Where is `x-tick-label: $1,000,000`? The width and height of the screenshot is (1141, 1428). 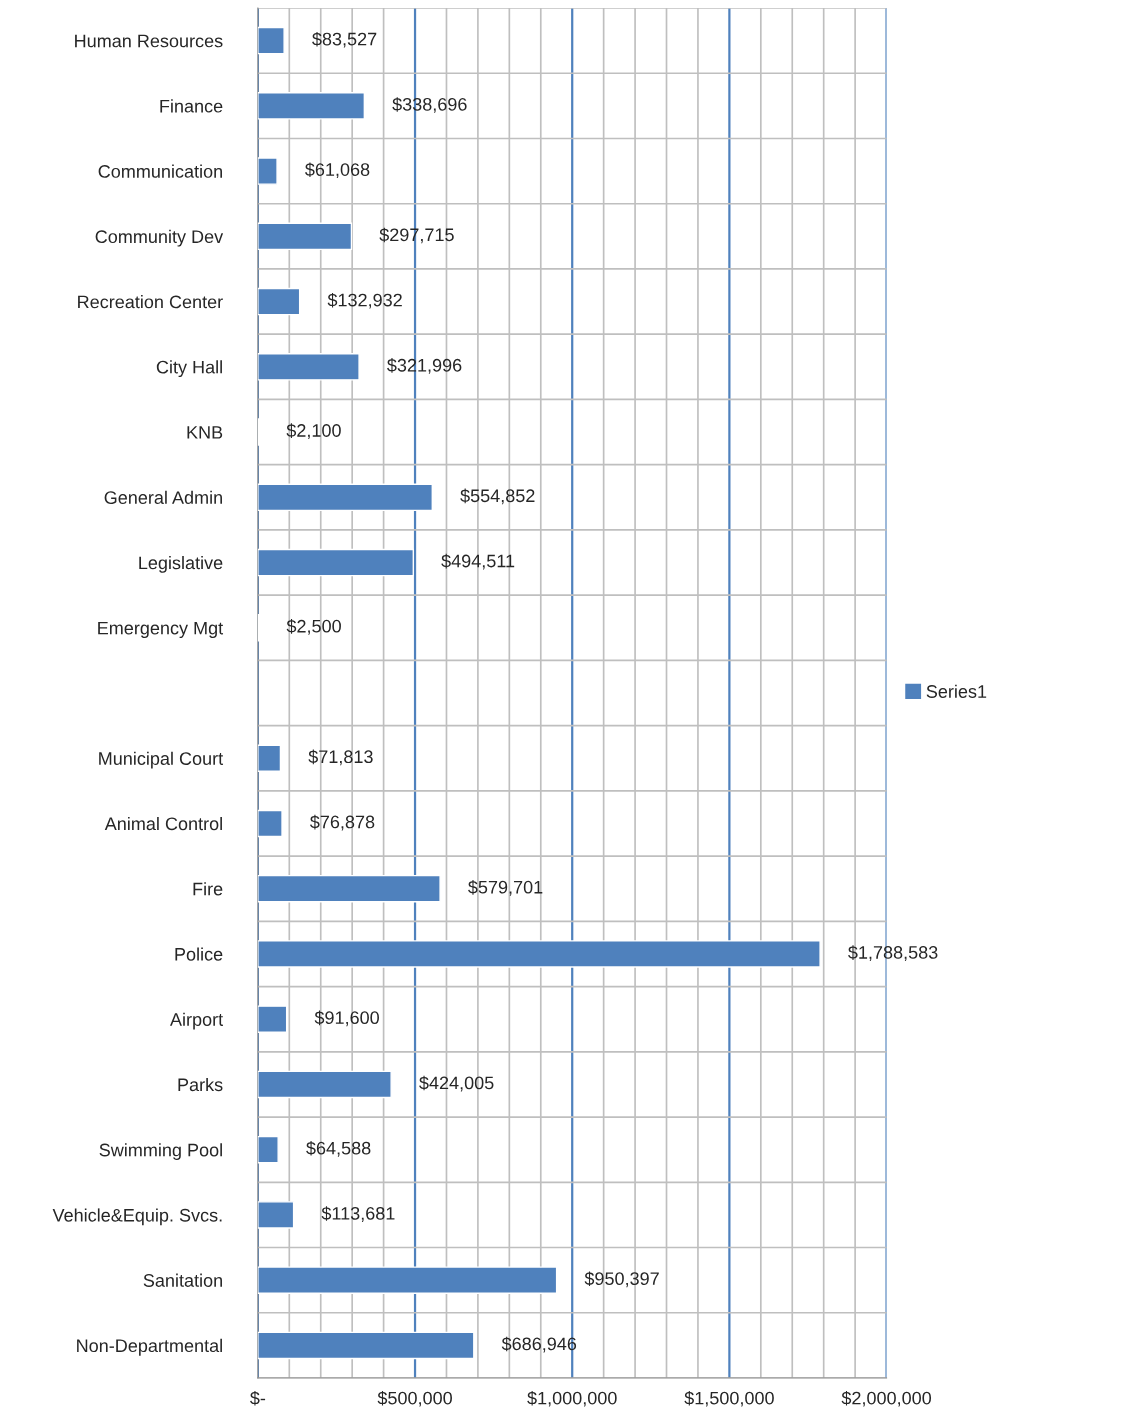
x-tick-label: $1,000,000 is located at coordinates (572, 1398).